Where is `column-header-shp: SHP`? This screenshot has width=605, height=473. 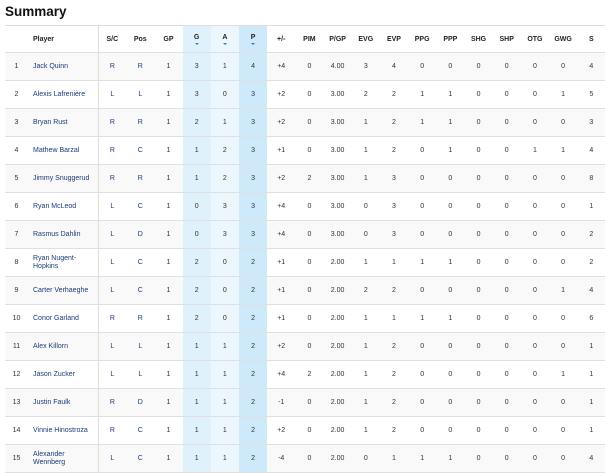 column-header-shp: SHP is located at coordinates (506, 39).